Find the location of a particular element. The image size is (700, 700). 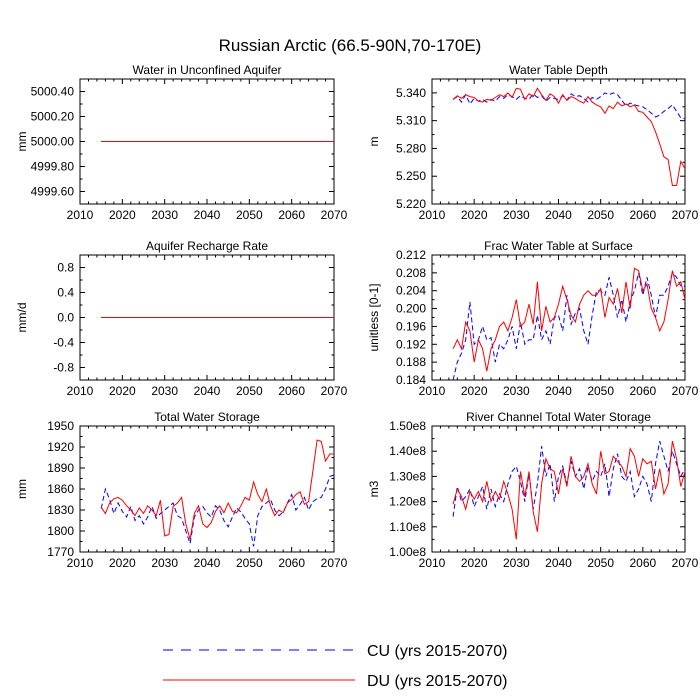

y-tick-label: 0.184 is located at coordinates (411, 380).